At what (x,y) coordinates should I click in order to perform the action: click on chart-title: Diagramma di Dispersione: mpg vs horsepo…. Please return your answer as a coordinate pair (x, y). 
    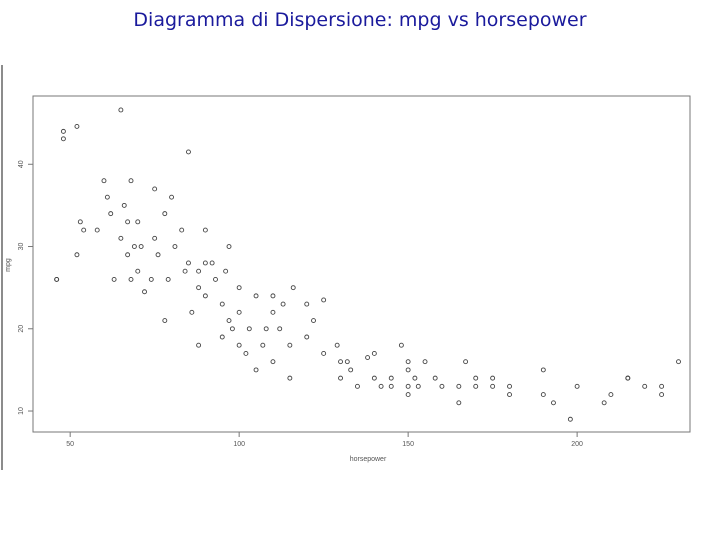
    Looking at the image, I should click on (359, 20).